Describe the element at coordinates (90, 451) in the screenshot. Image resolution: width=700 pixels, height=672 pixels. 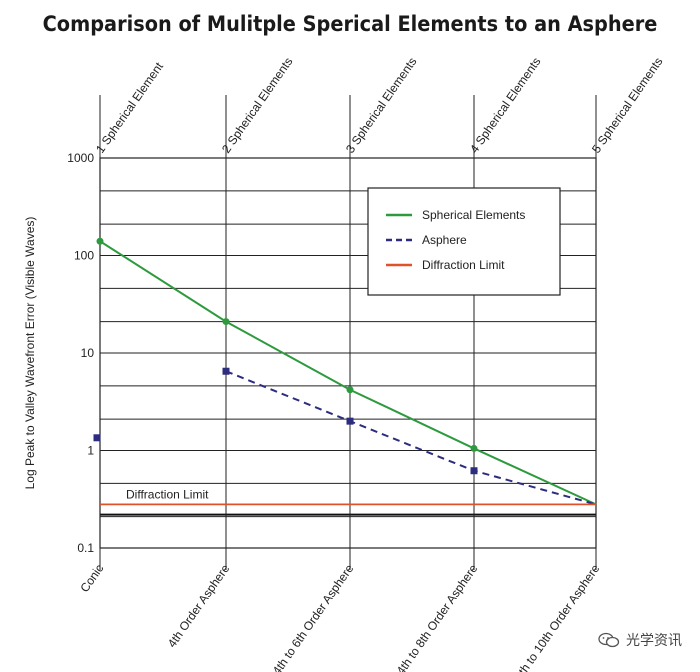
I see `y-tick-label: 1` at that location.